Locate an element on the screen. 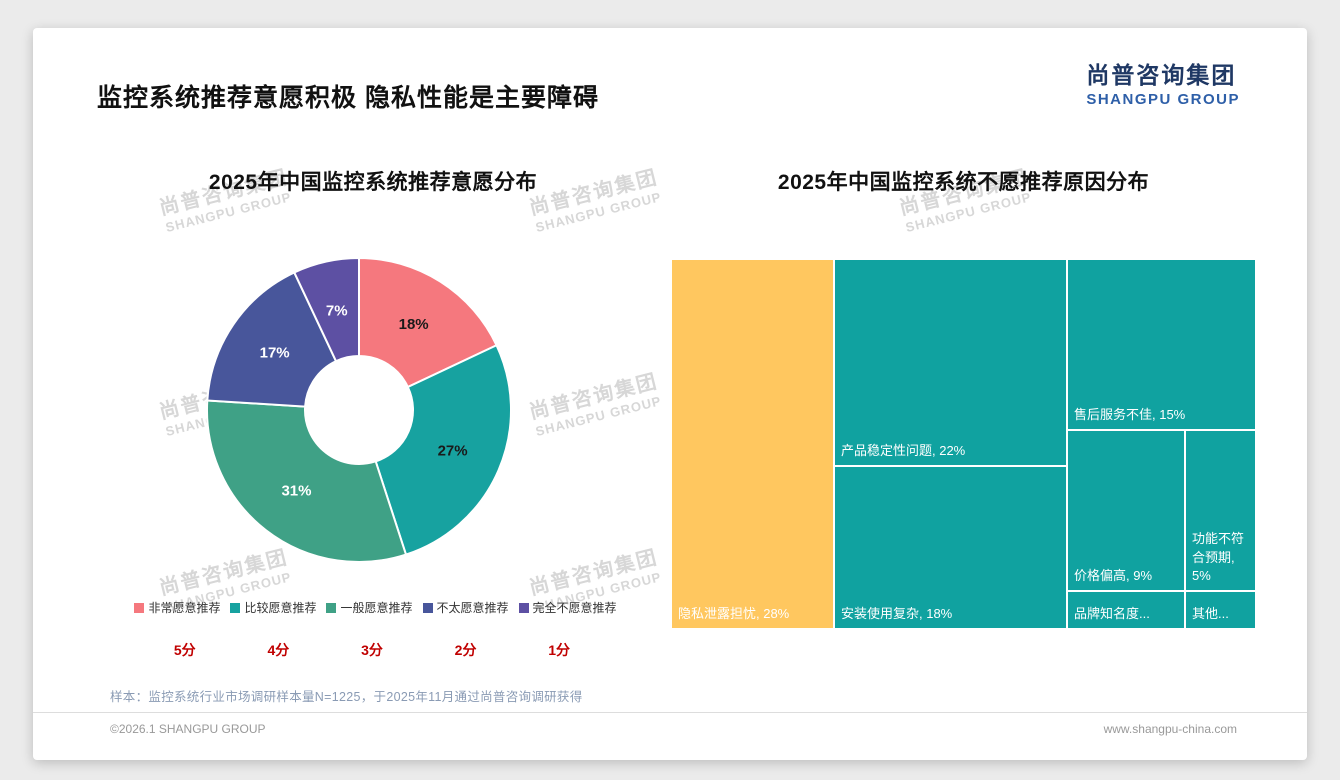 Image resolution: width=1340 pixels, height=780 pixels. footer-divider is located at coordinates (670, 712).